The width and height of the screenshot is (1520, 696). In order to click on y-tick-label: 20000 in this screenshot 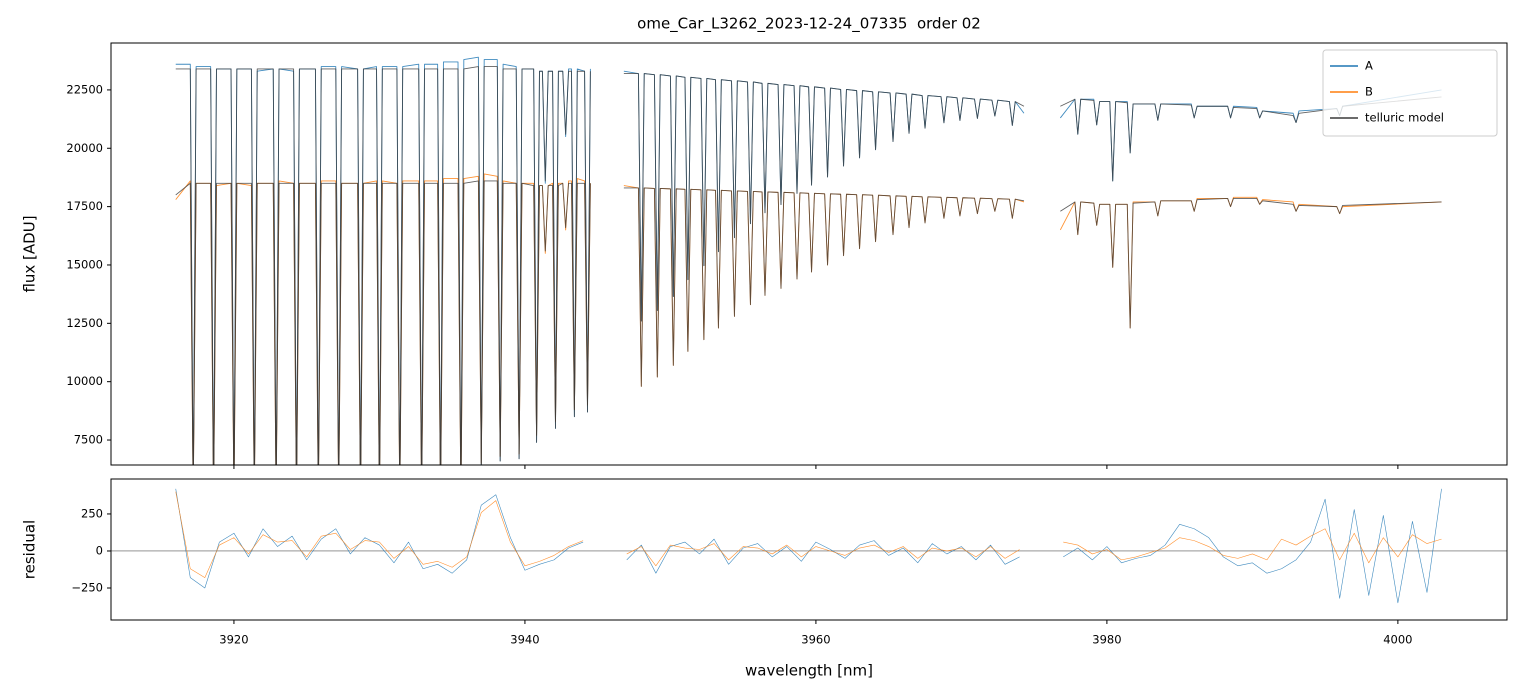, I will do `click(84, 148)`.